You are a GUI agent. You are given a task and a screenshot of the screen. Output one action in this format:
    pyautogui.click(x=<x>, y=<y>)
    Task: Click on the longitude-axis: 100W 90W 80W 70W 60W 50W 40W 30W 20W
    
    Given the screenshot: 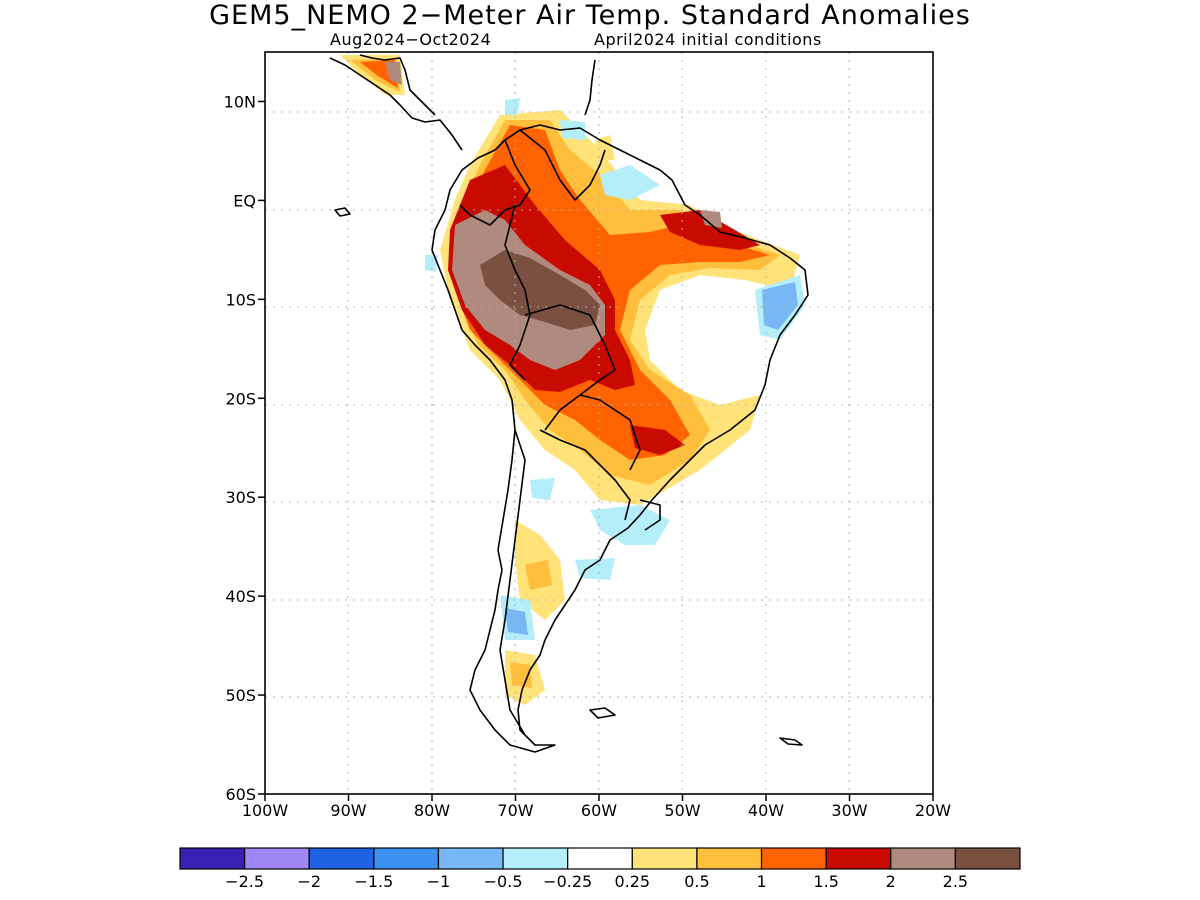 What is the action you would take?
    pyautogui.click(x=596, y=807)
    